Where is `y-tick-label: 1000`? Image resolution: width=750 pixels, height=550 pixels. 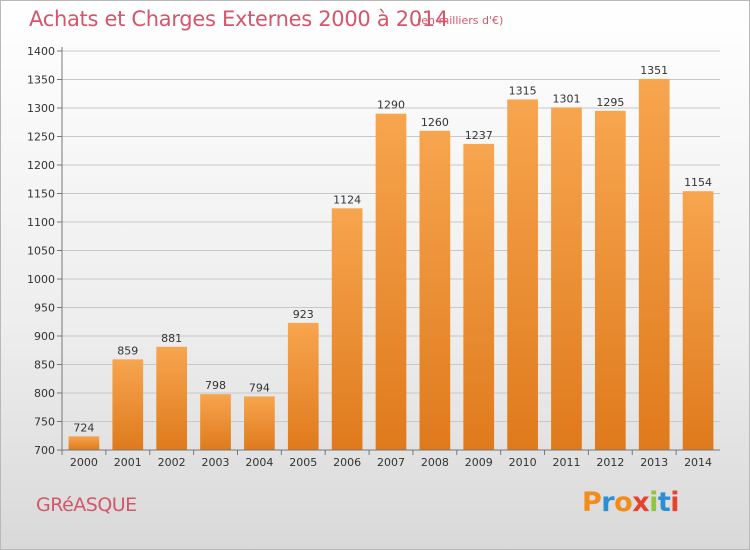
y-tick-label: 1000 is located at coordinates (41, 279).